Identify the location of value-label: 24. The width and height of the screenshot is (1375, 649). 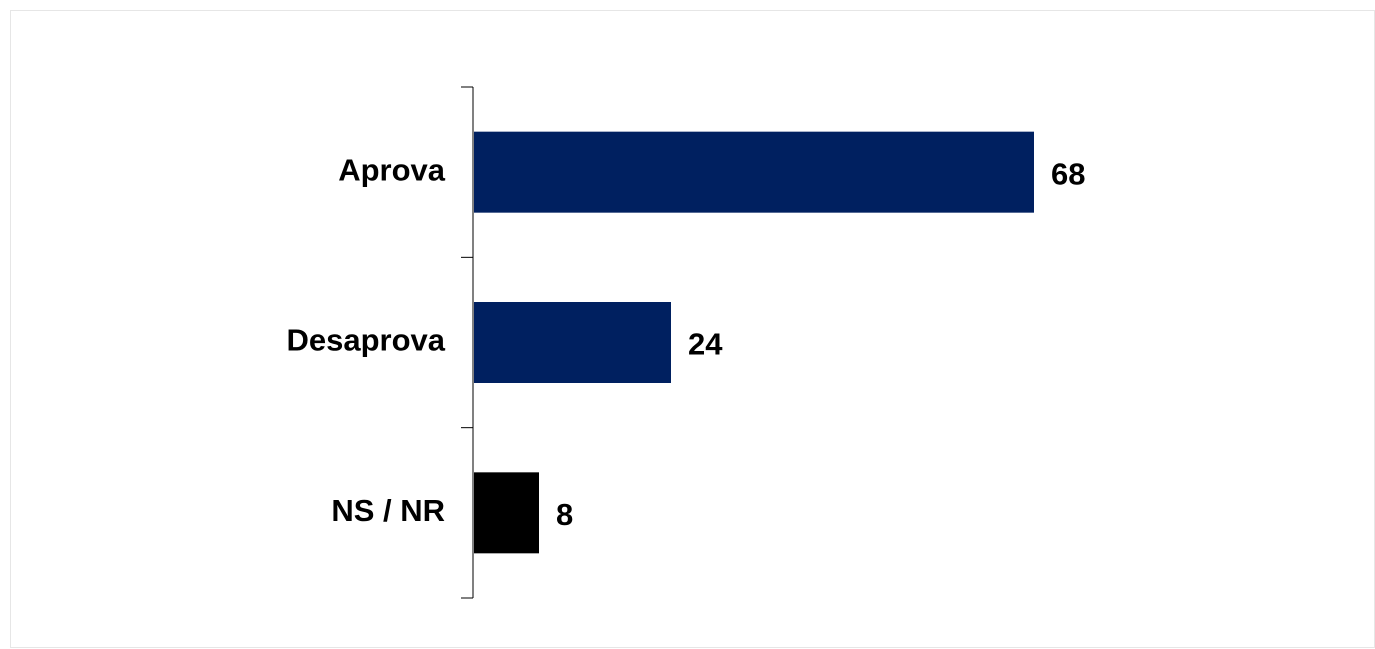
(705, 344).